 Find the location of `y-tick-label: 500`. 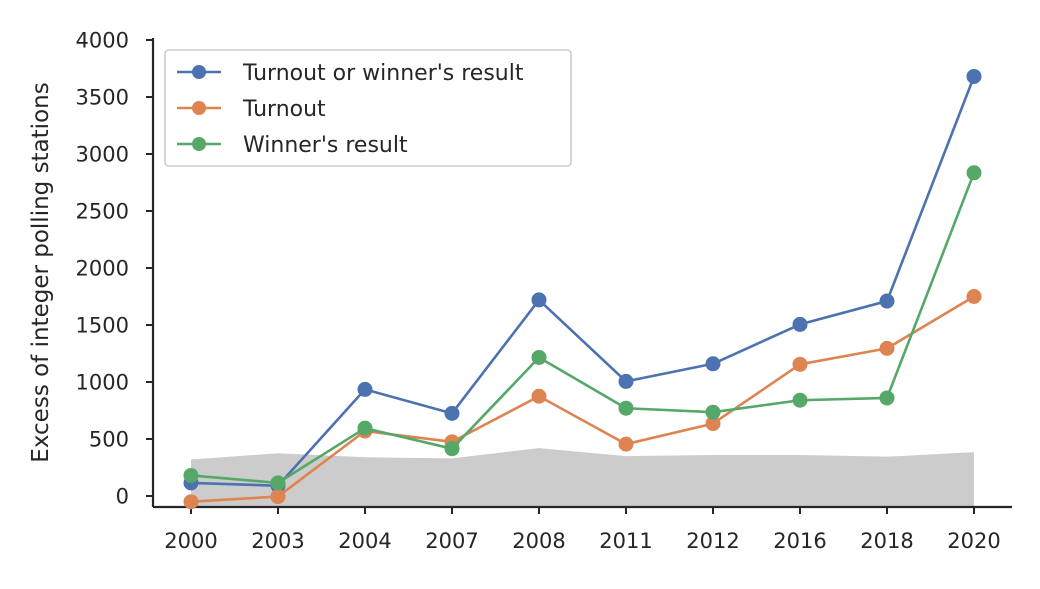

y-tick-label: 500 is located at coordinates (109, 440).